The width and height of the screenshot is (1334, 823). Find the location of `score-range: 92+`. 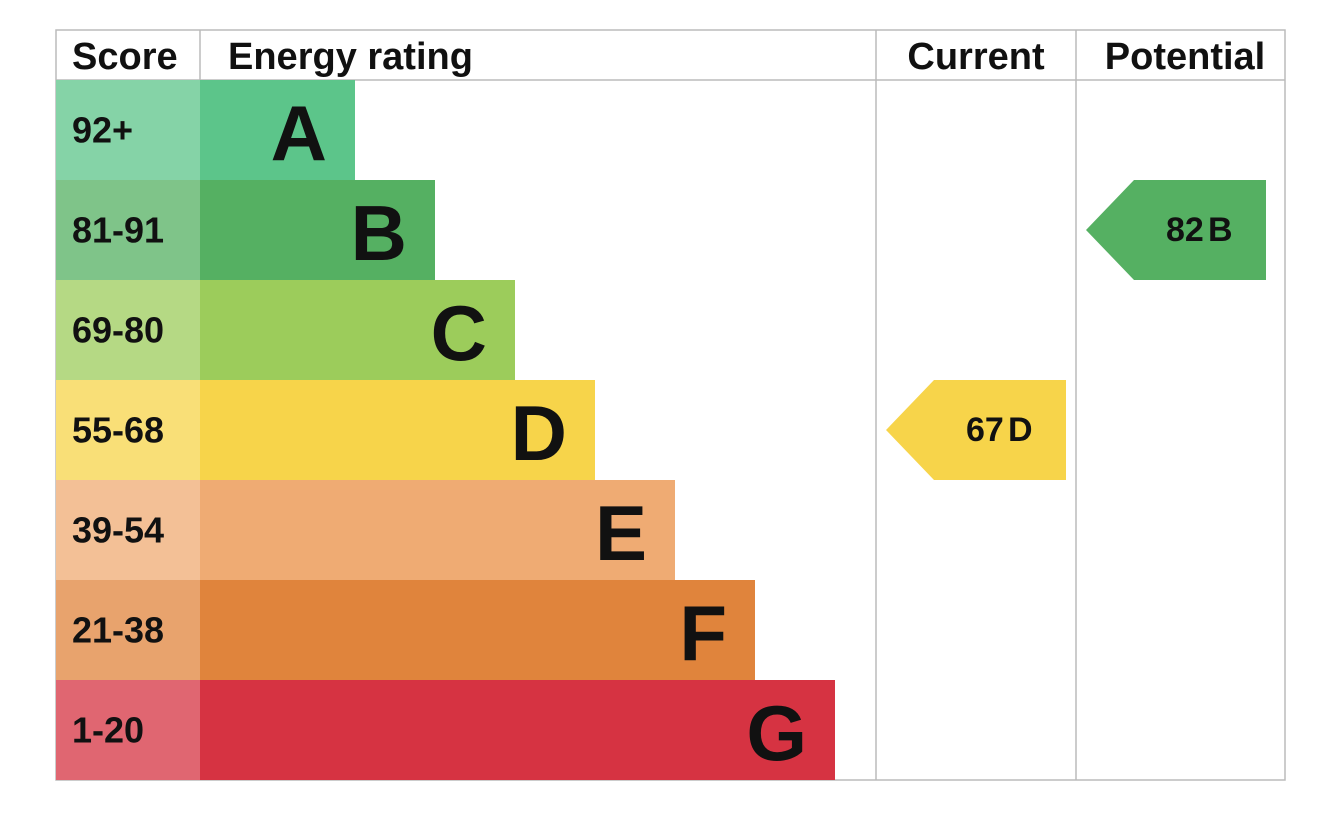

score-range: 92+ is located at coordinates (102, 130).